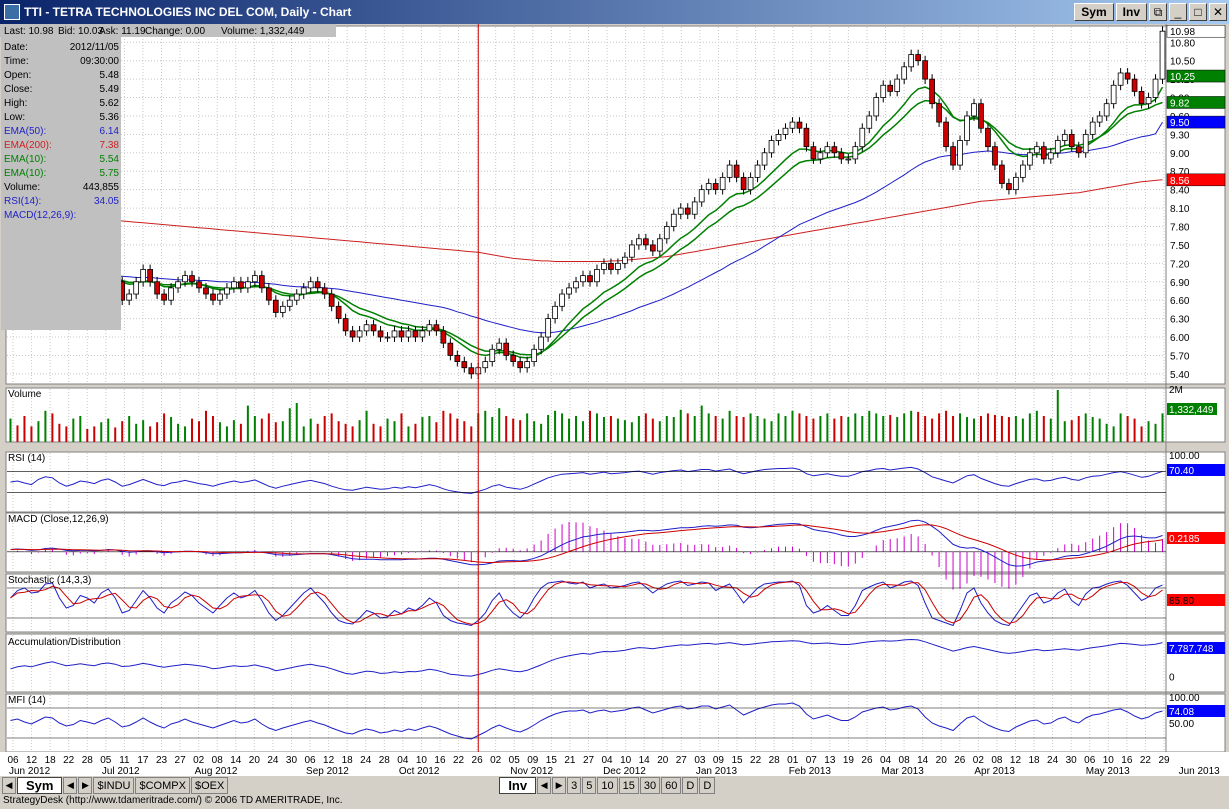 The image size is (1229, 809). I want to click on info-label: Time:, so click(16, 61).